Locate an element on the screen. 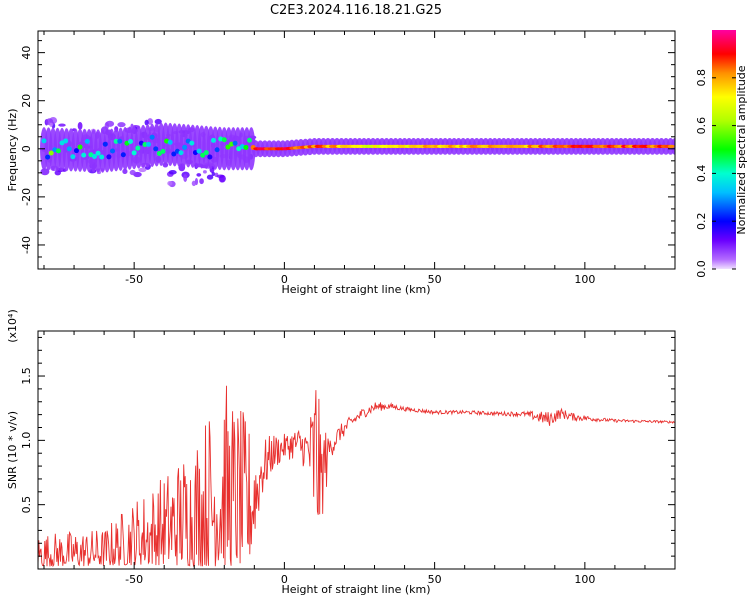 The width and height of the screenshot is (750, 600). colorbar-label: Normalized spectral amplitude is located at coordinates (741, 149).